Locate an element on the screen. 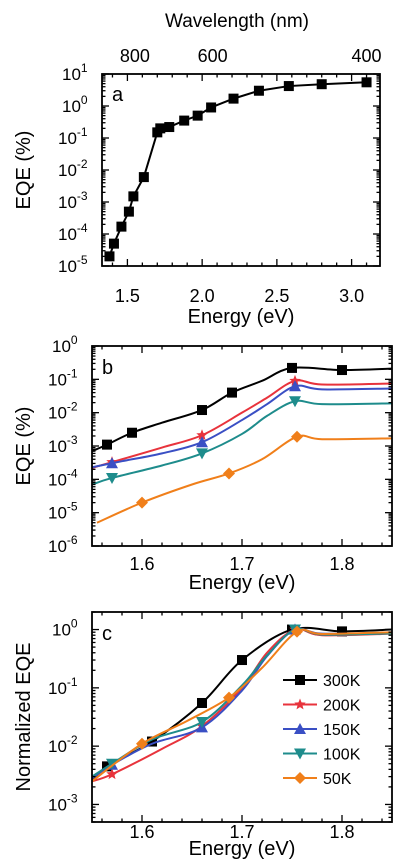  panel-letter: c is located at coordinates (107, 634).